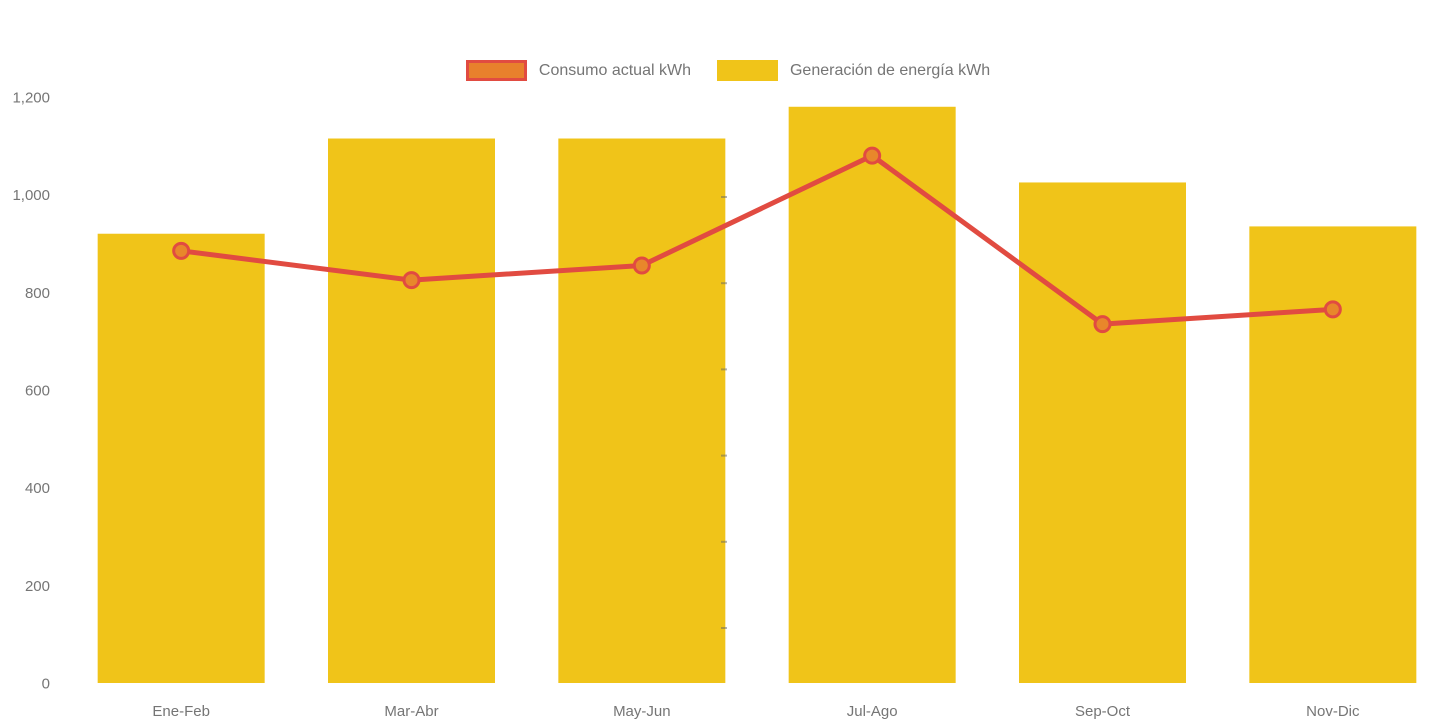 Image resolution: width=1456 pixels, height=727 pixels. I want to click on x-axis-category-label: Jul-Ago, so click(872, 711).